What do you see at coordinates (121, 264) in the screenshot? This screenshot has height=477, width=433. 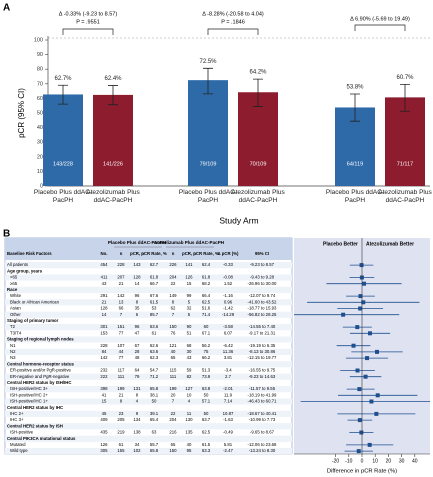 I see `table-cell: 228` at bounding box center [121, 264].